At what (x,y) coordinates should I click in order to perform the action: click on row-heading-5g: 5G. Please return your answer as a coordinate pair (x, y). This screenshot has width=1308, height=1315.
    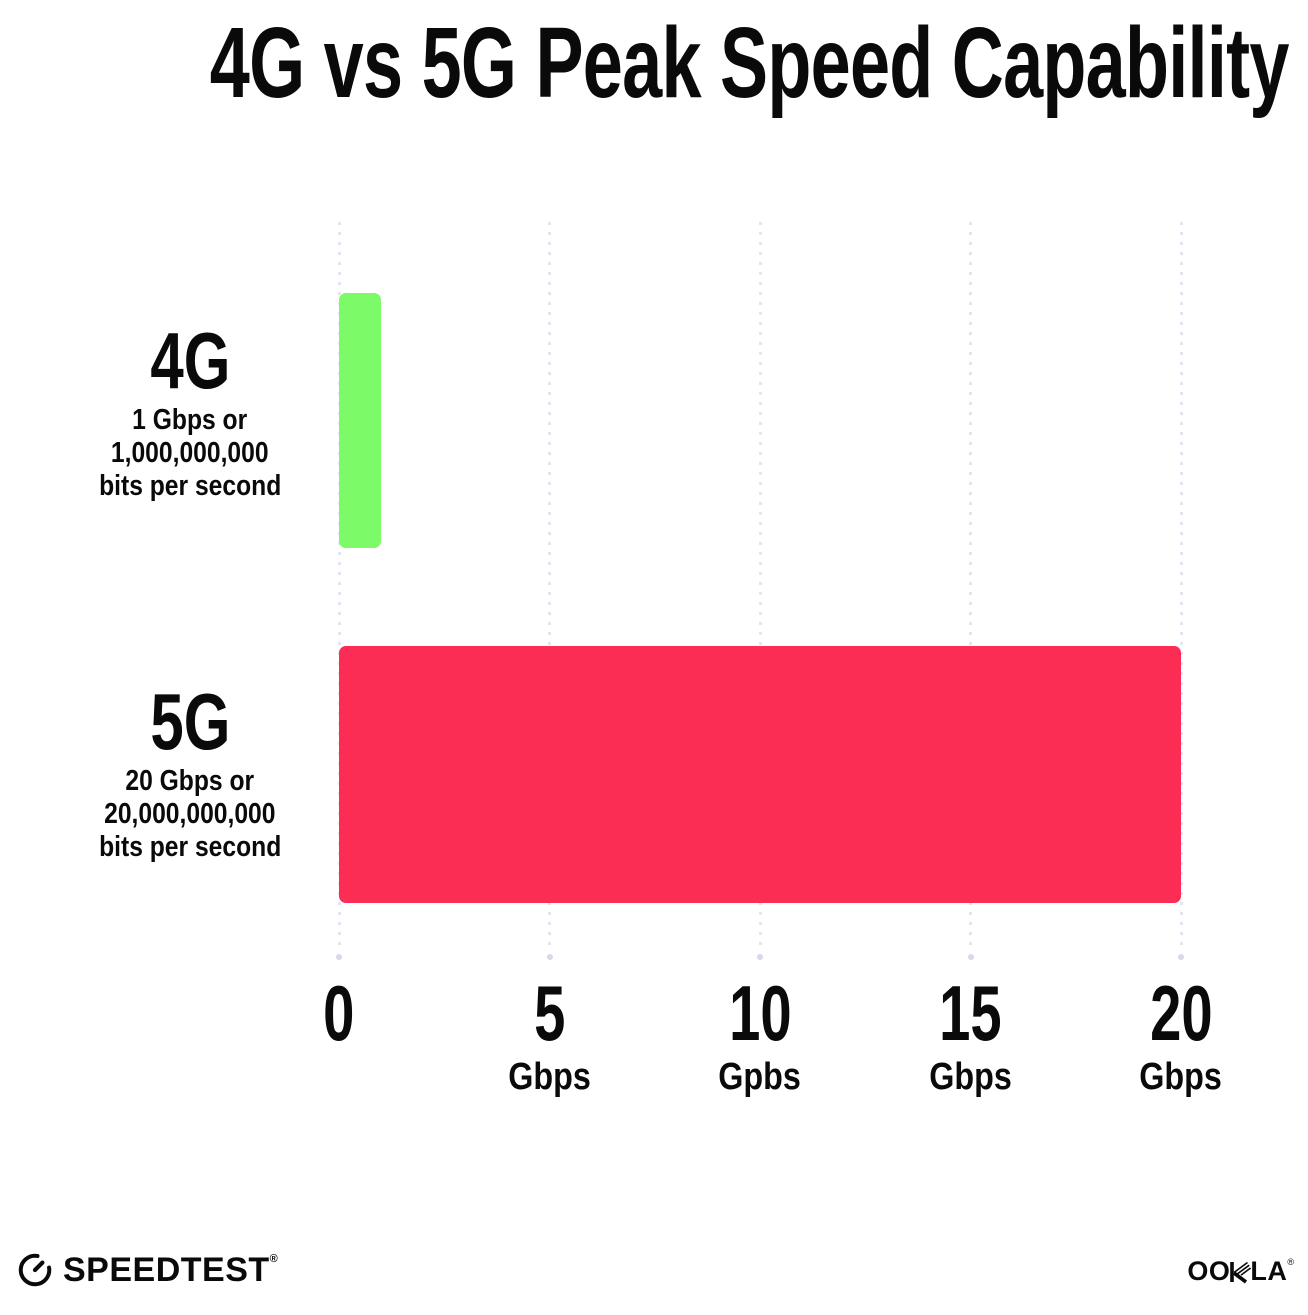
    Looking at the image, I should click on (190, 722).